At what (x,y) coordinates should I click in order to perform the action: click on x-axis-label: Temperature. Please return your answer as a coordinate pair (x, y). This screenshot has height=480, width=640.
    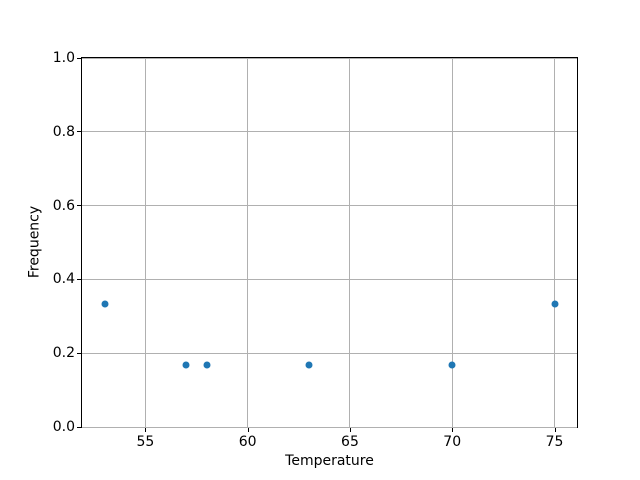
    Looking at the image, I should click on (329, 461).